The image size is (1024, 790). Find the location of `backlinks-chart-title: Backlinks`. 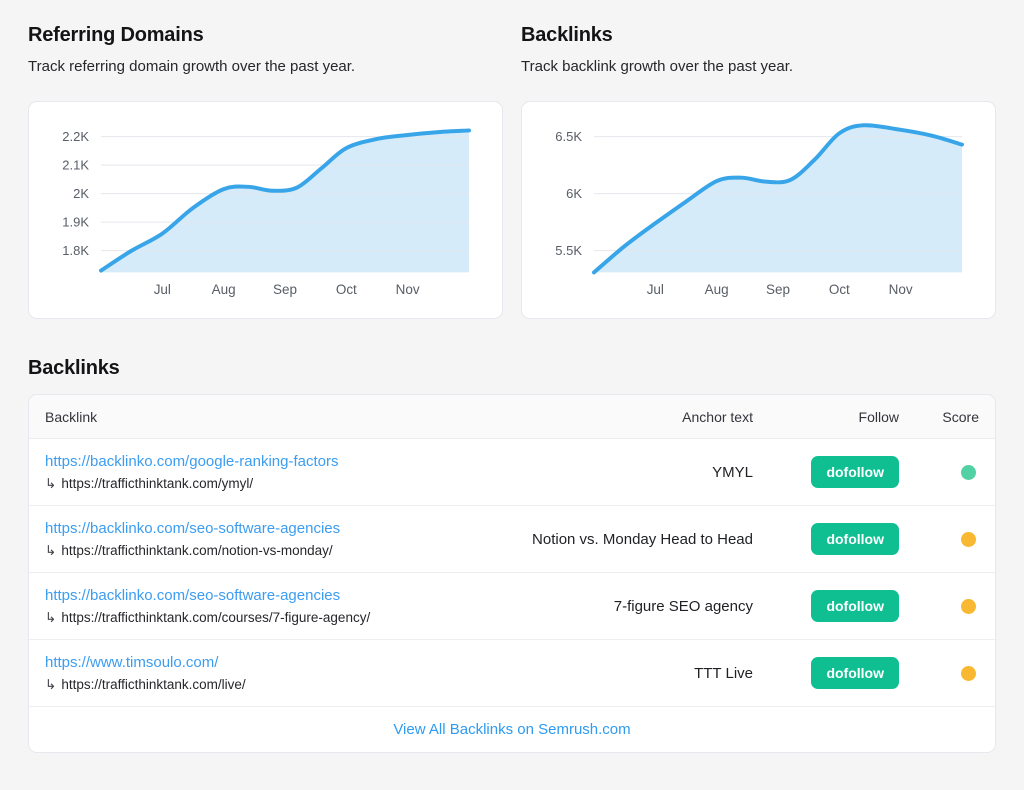

backlinks-chart-title: Backlinks is located at coordinates (567, 35).